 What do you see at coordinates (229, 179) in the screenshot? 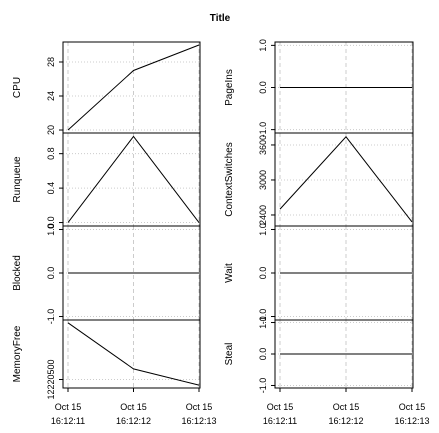
I see `y-axis-label: ContextSwitches` at bounding box center [229, 179].